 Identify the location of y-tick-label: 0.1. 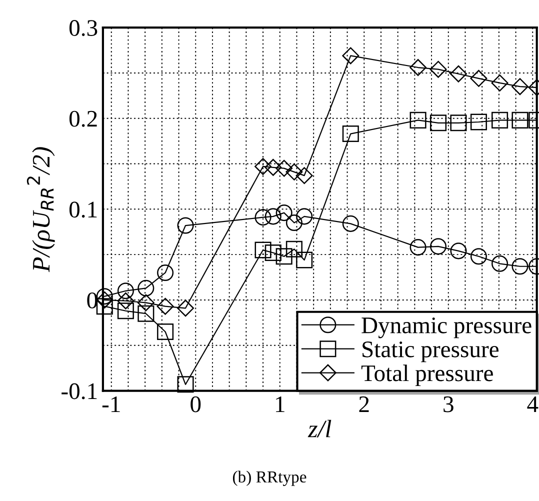
(83, 210).